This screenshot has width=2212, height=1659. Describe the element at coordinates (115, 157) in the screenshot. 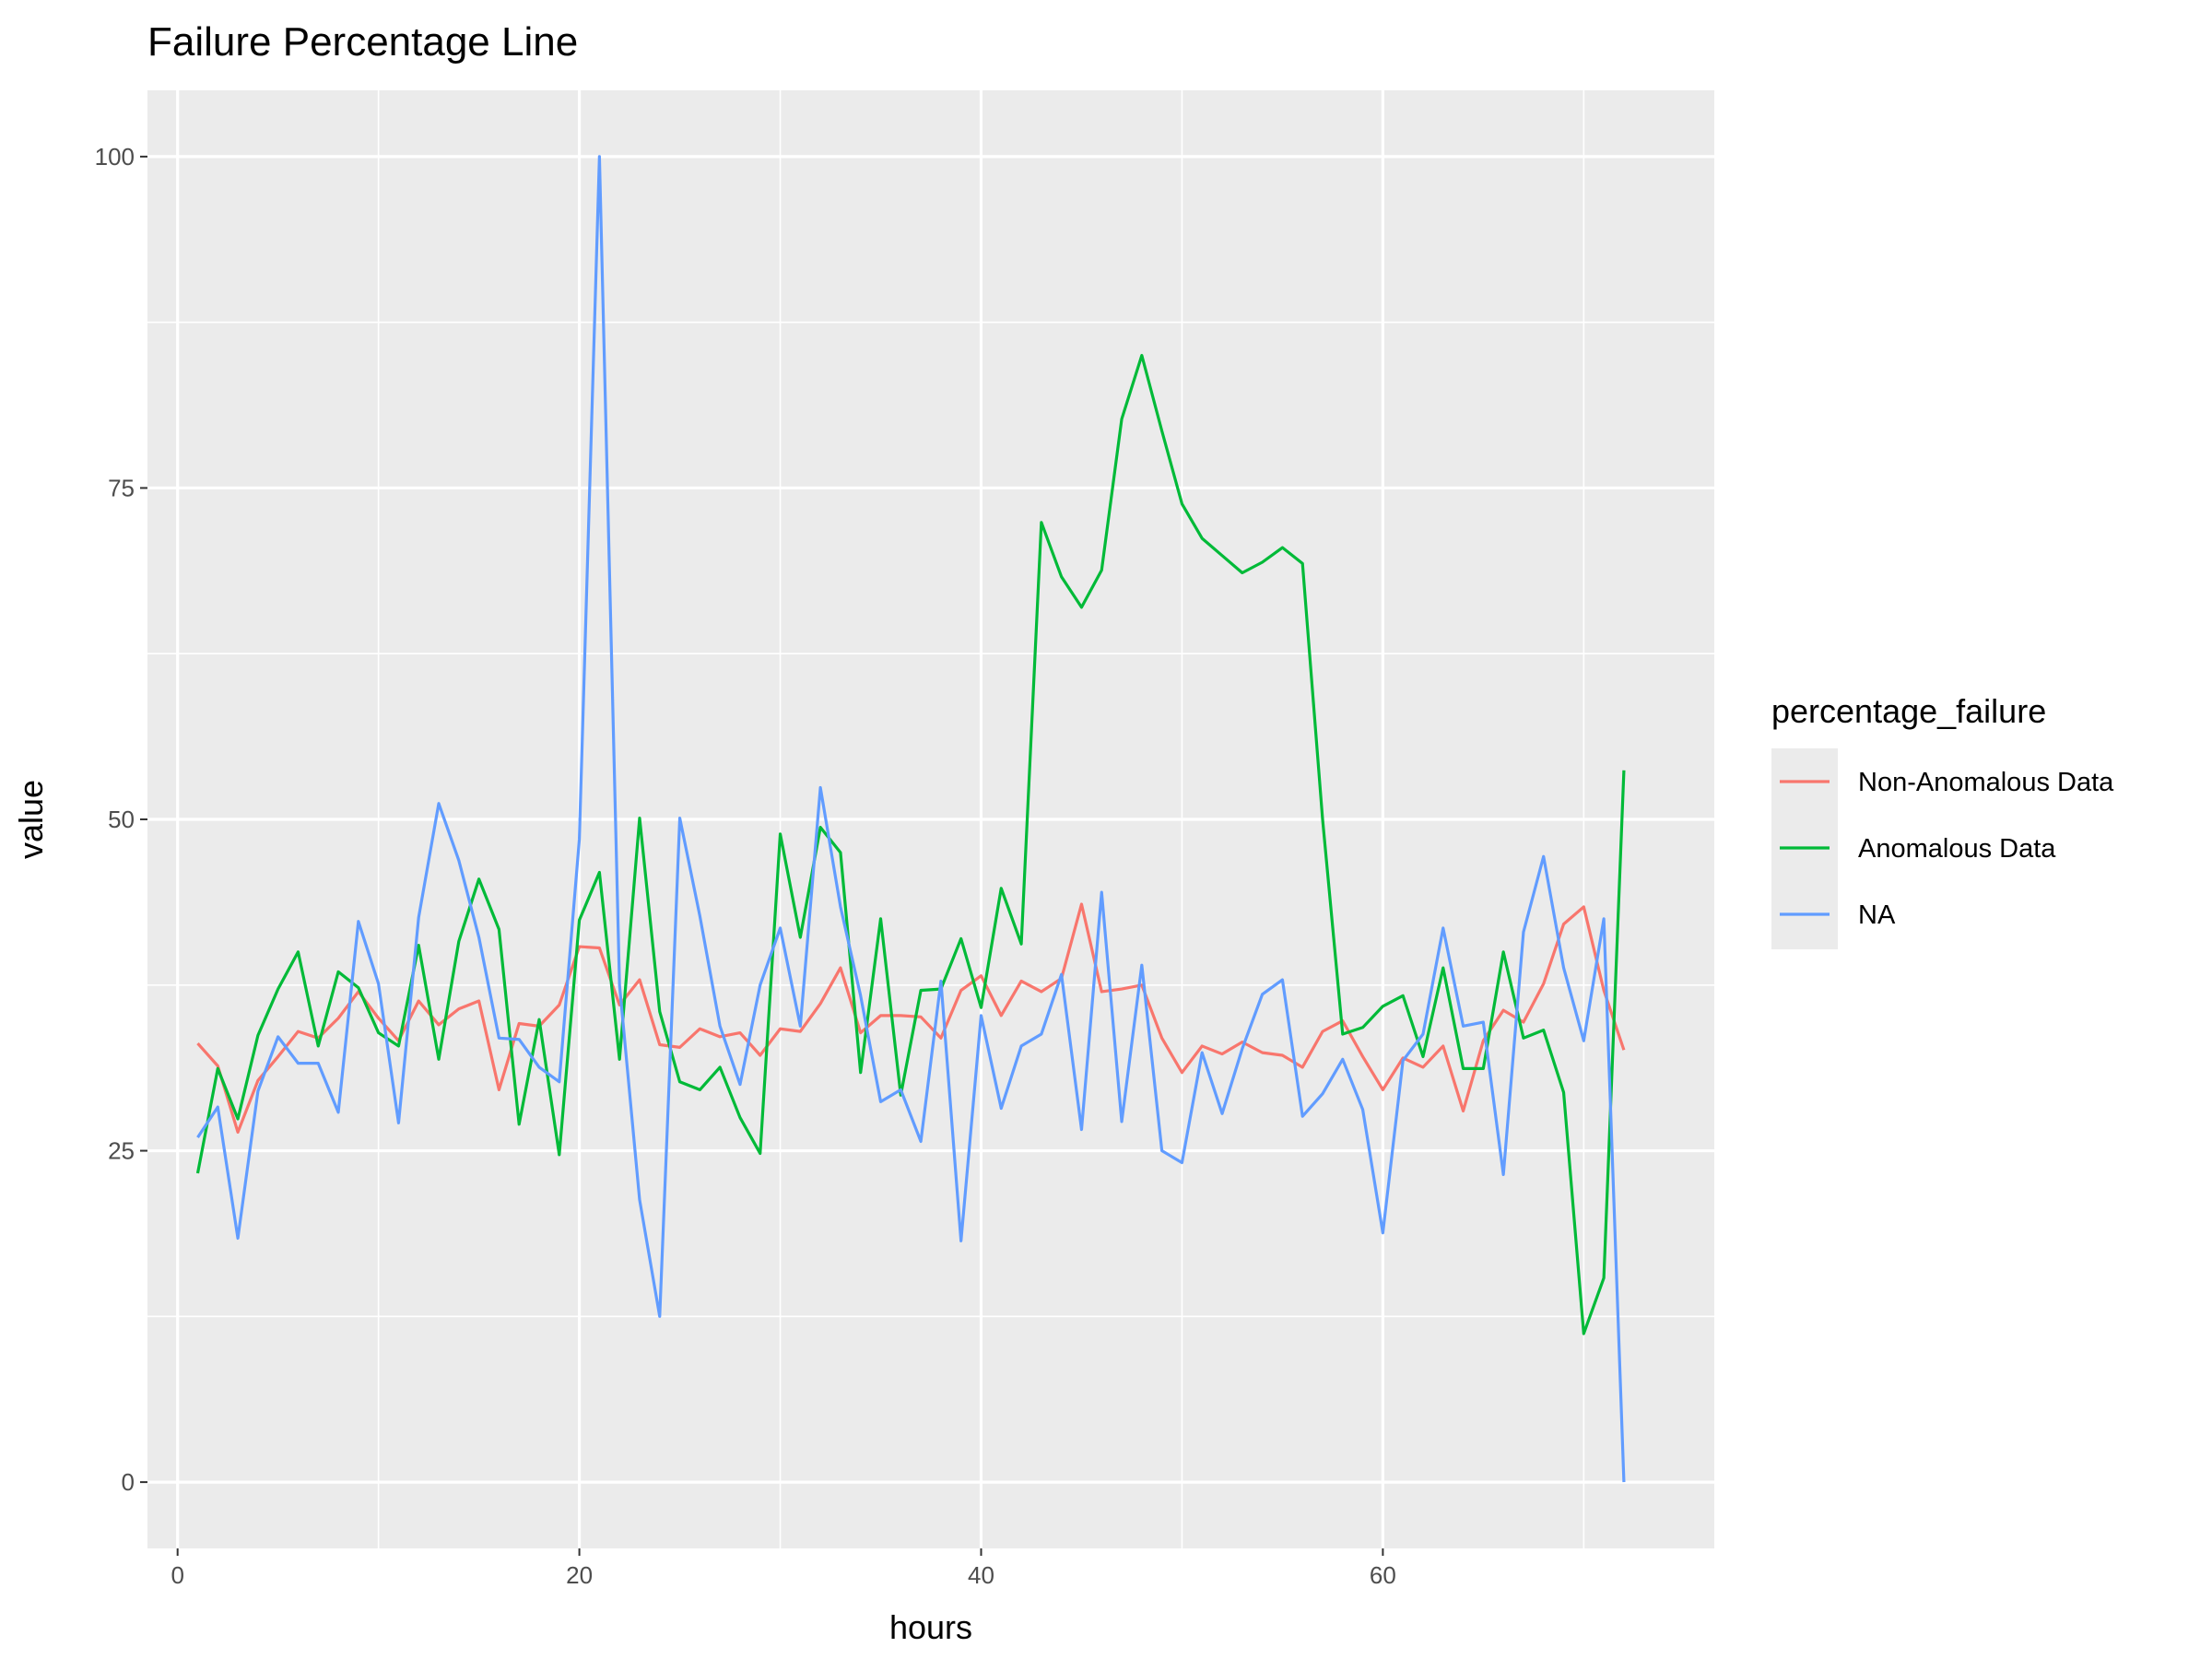

I see `y-tick-label: 100` at that location.